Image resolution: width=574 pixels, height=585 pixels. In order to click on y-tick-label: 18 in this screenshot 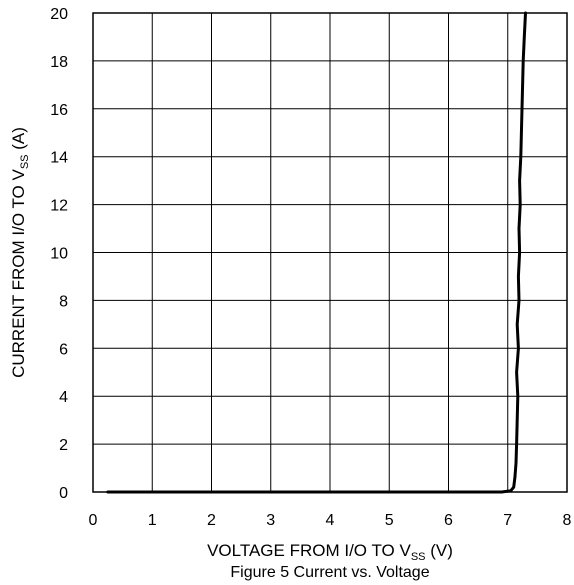, I will do `click(59, 62)`.